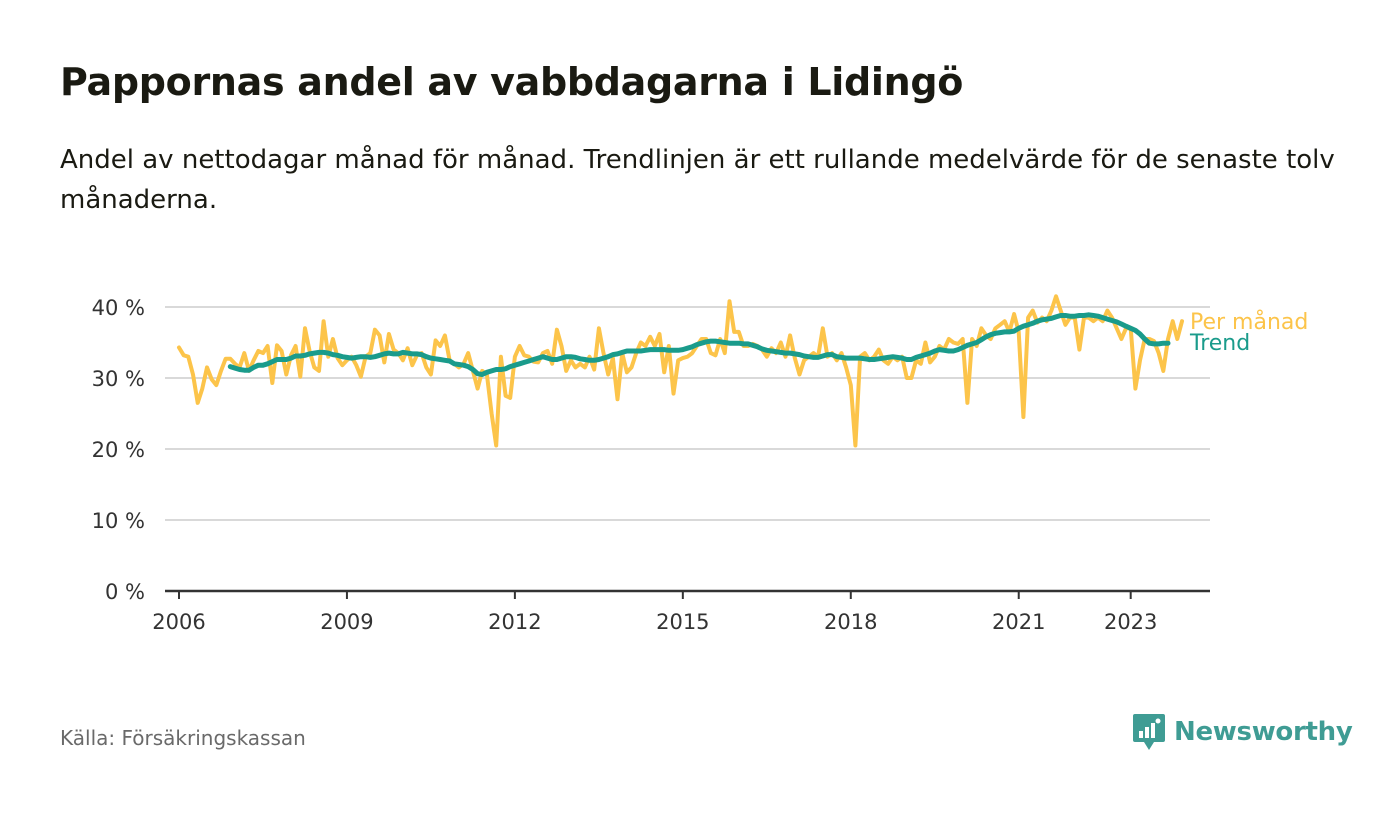  I want to click on newsworthy-logo-icon, so click(1149, 732).